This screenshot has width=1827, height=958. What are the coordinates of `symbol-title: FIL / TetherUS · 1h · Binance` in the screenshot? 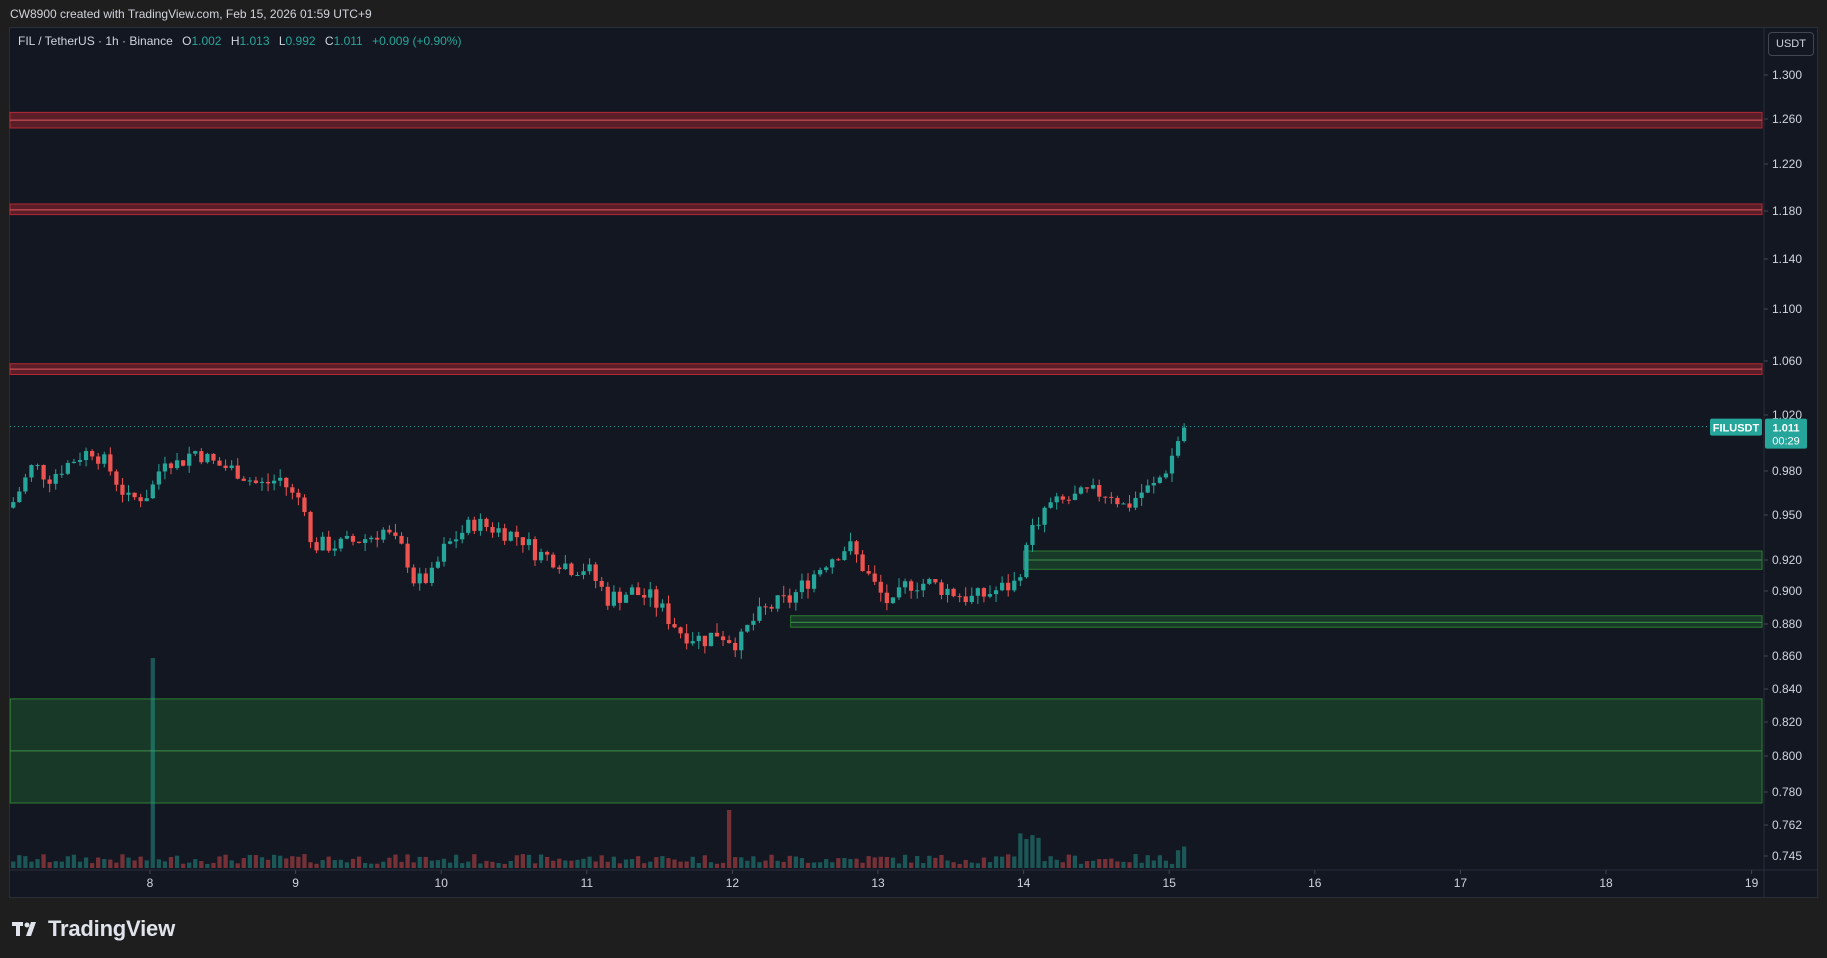 It's located at (95, 41).